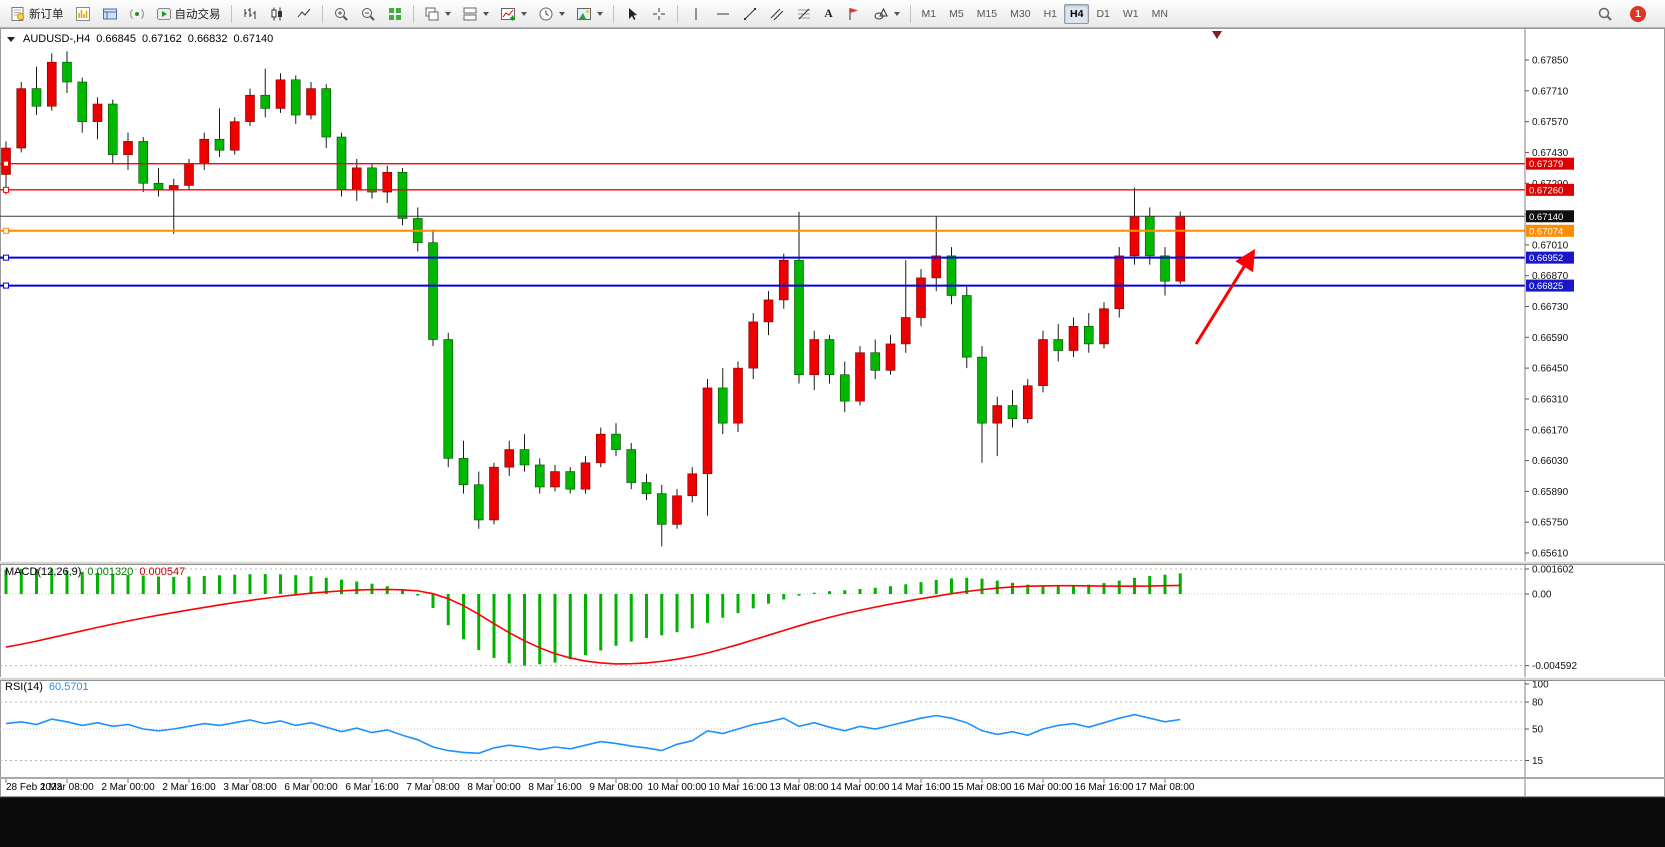  I want to click on price-tick-label: 0.66590, so click(1550, 338).